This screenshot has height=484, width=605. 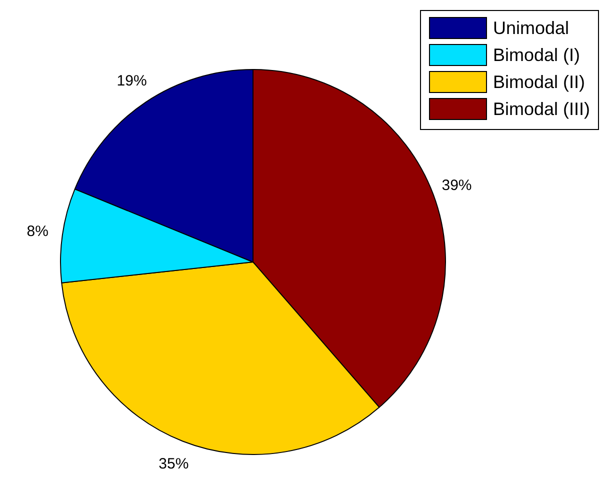 What do you see at coordinates (538, 82) in the screenshot?
I see `legend-label: Bimodal (II)` at bounding box center [538, 82].